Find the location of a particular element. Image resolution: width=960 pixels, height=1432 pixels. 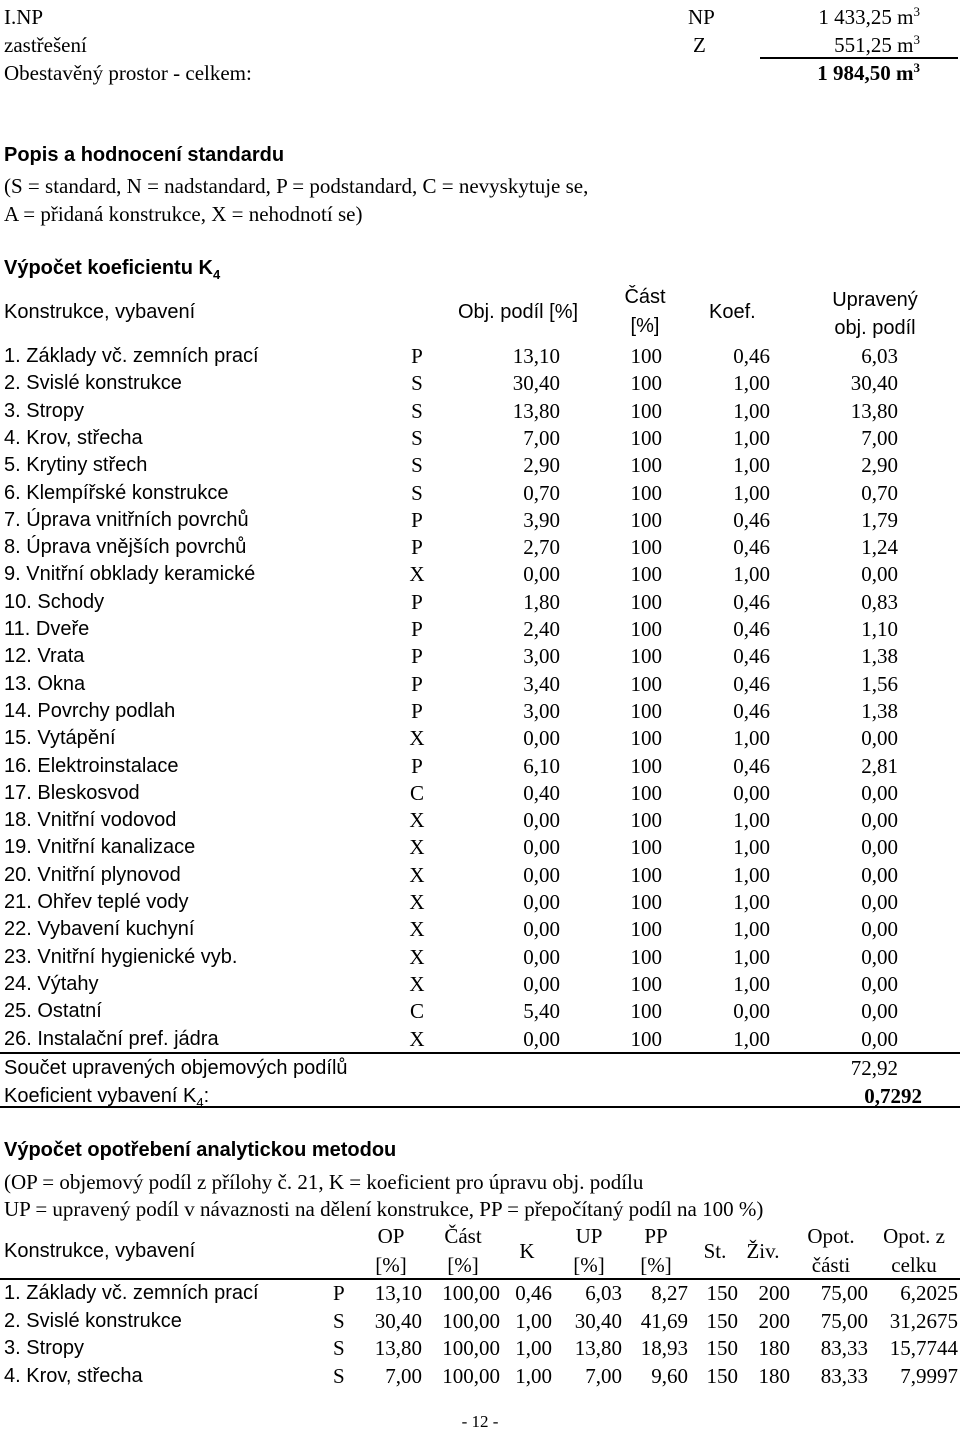

row-construction-name: 21. Ohřev teplé vody is located at coordinates (96, 902).